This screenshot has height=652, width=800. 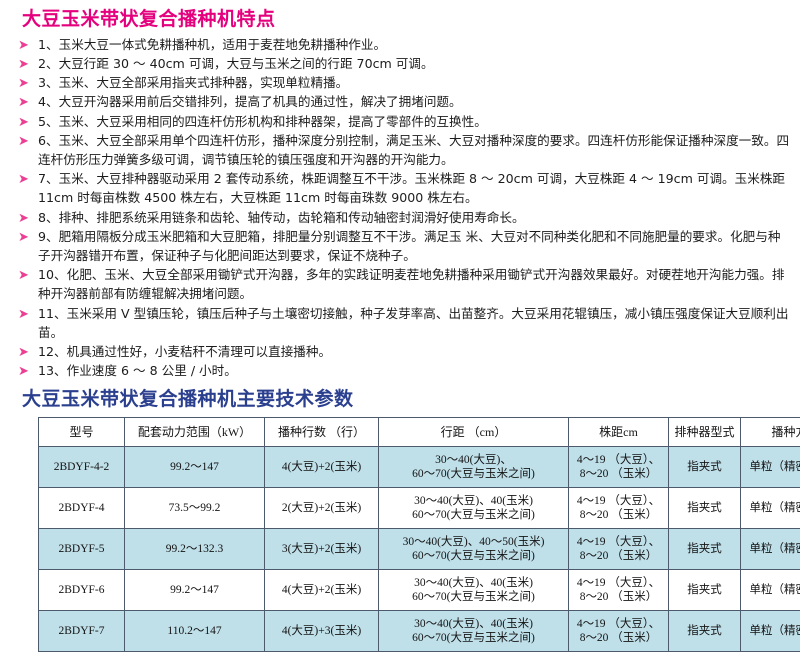 I want to click on table-column-header: 型号, so click(x=82, y=432).